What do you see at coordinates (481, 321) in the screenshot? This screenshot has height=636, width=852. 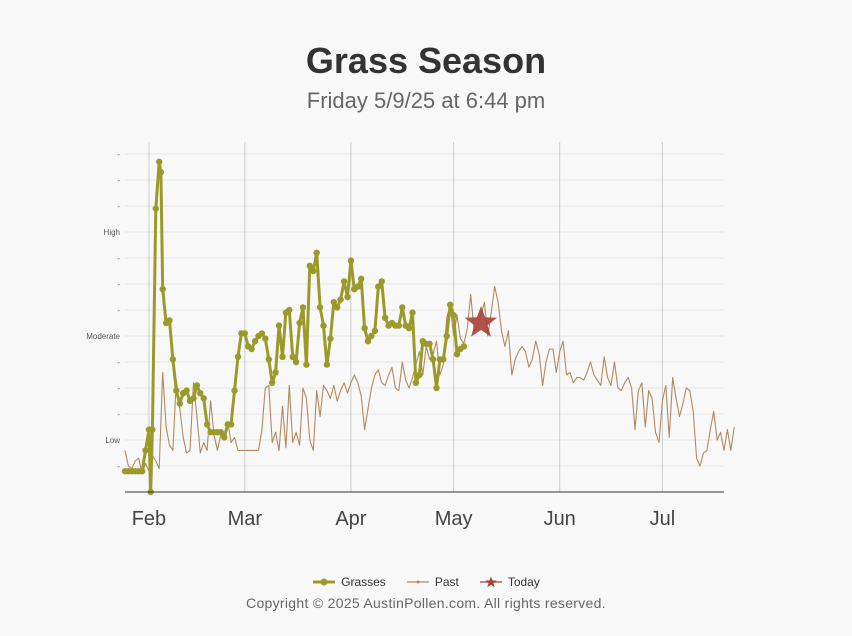 I see `today-star-marker` at bounding box center [481, 321].